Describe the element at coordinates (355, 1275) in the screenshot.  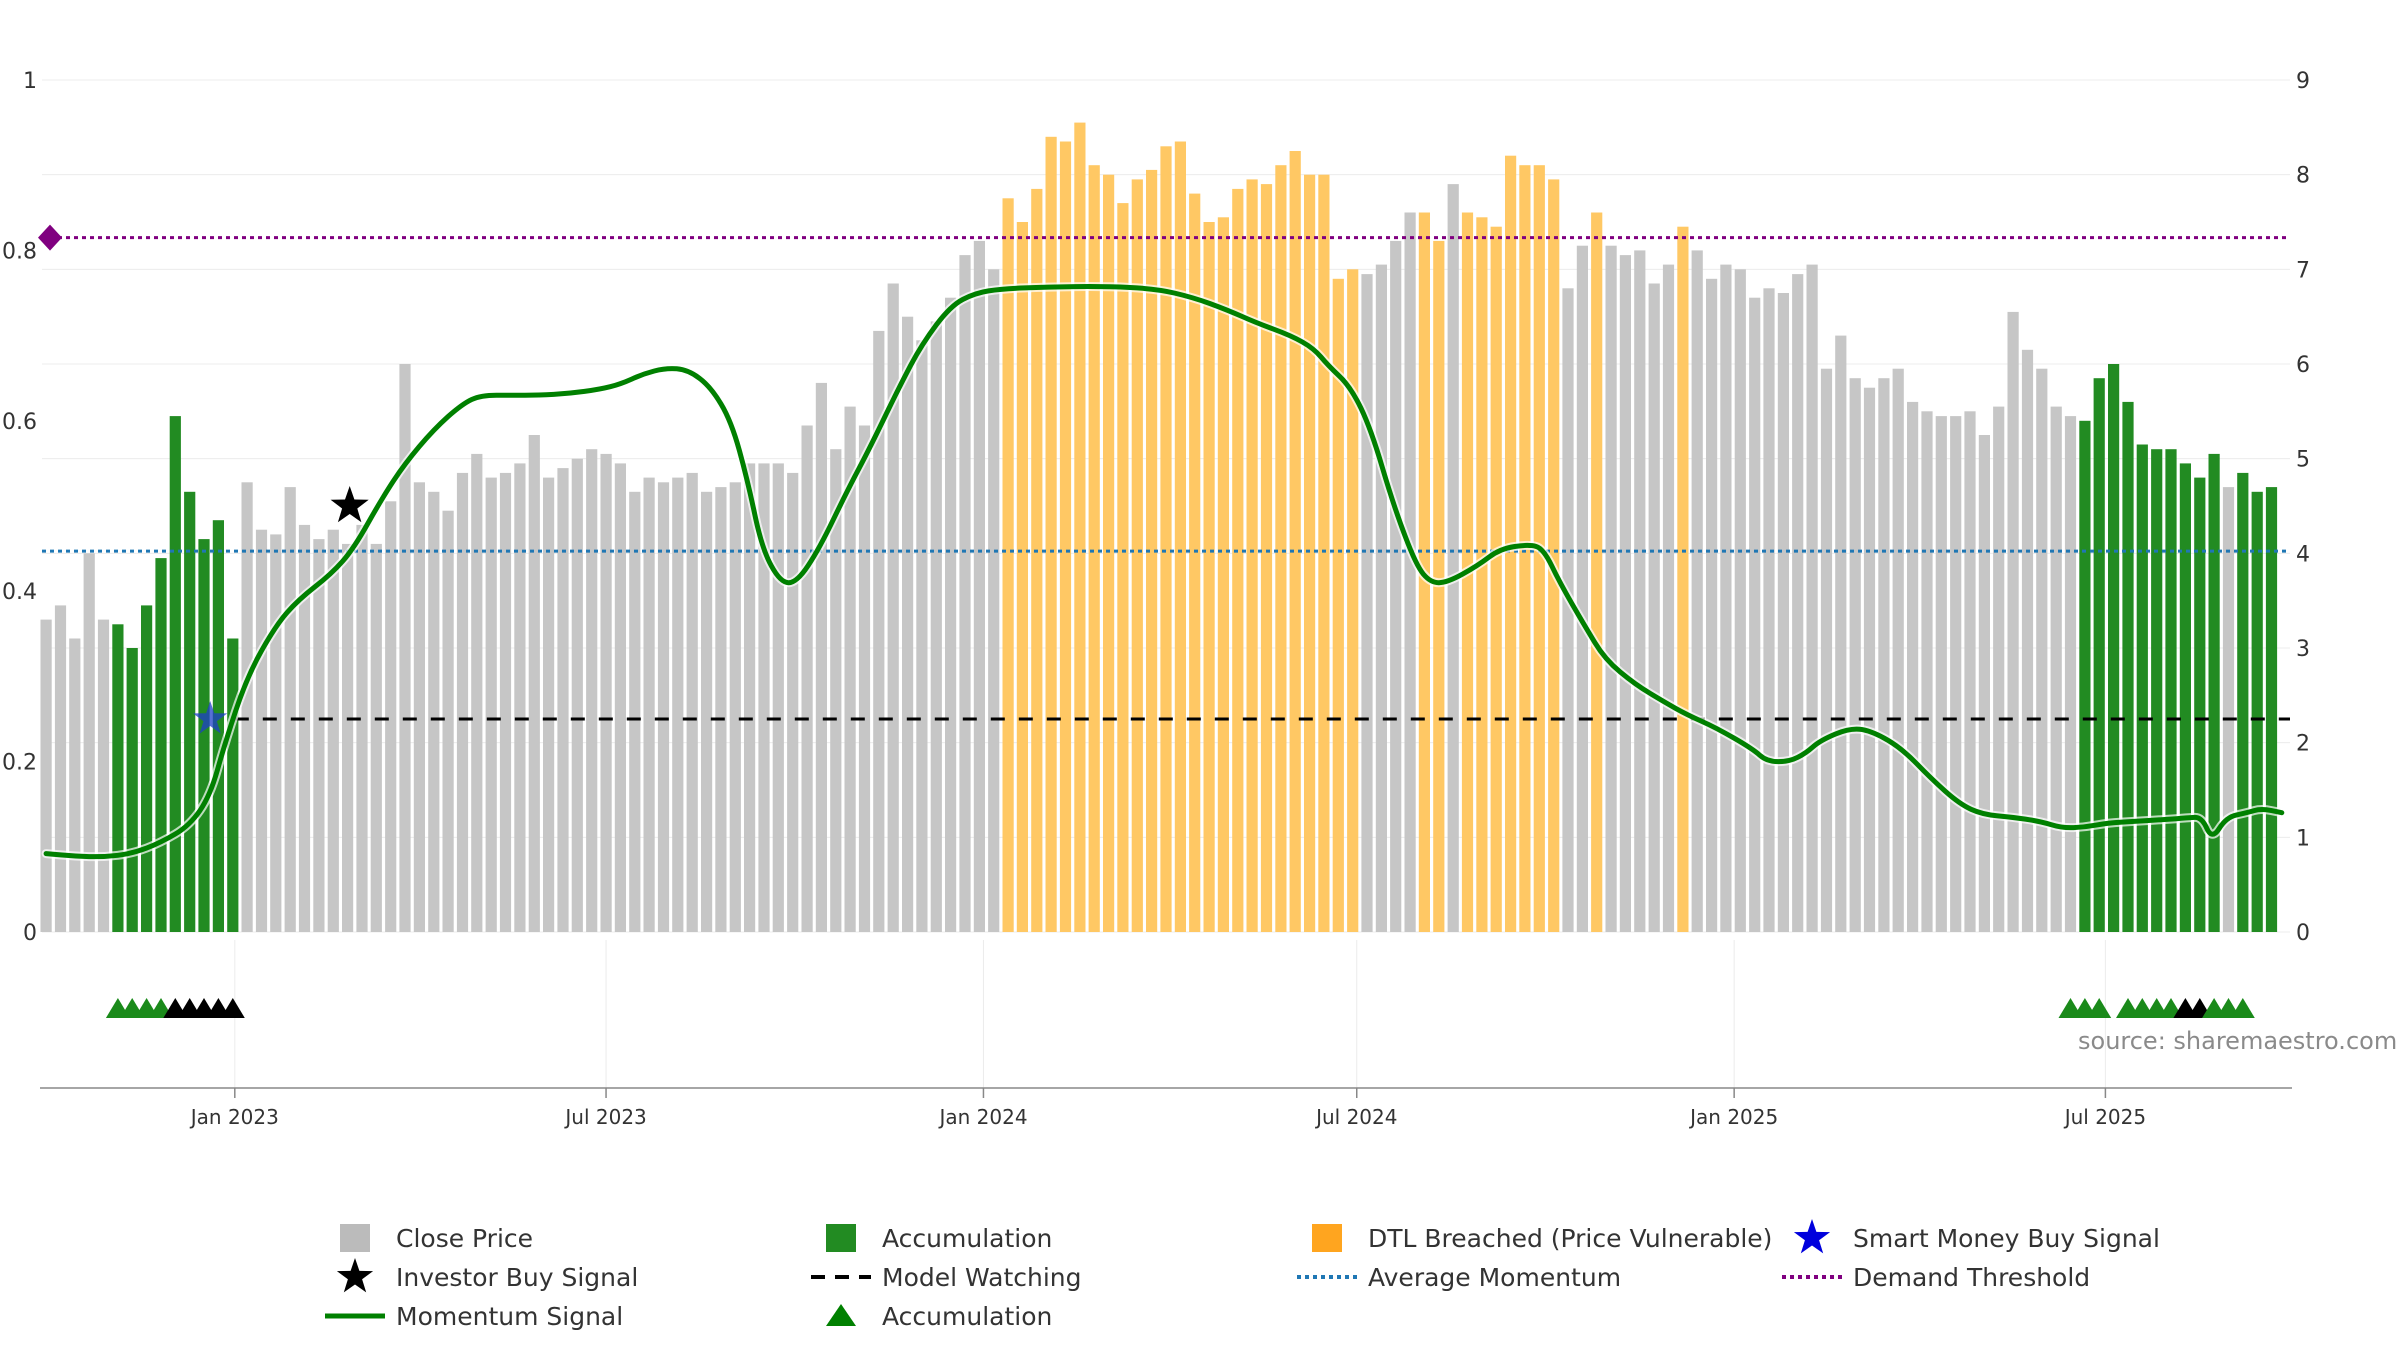
I see `legend-star-icon` at that location.